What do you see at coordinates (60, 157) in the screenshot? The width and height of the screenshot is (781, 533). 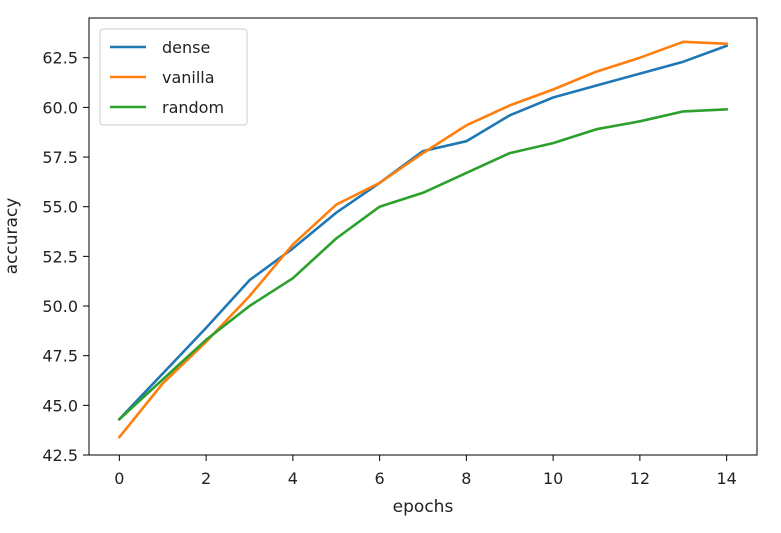 I see `y-tick-label: 57.5` at bounding box center [60, 157].